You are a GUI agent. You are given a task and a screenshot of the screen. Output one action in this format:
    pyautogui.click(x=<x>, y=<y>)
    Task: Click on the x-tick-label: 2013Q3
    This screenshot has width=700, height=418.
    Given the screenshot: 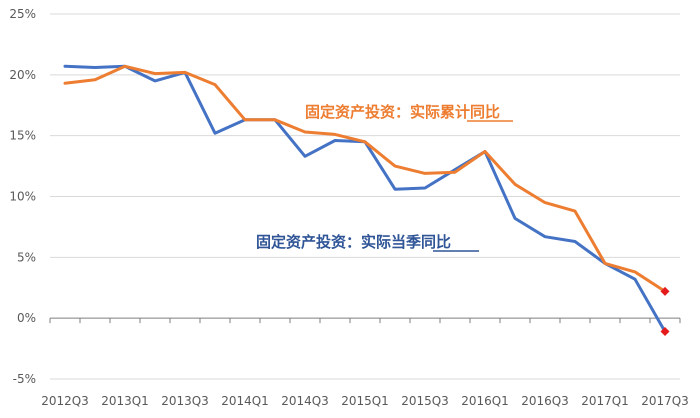 What is the action you would take?
    pyautogui.click(x=185, y=401)
    